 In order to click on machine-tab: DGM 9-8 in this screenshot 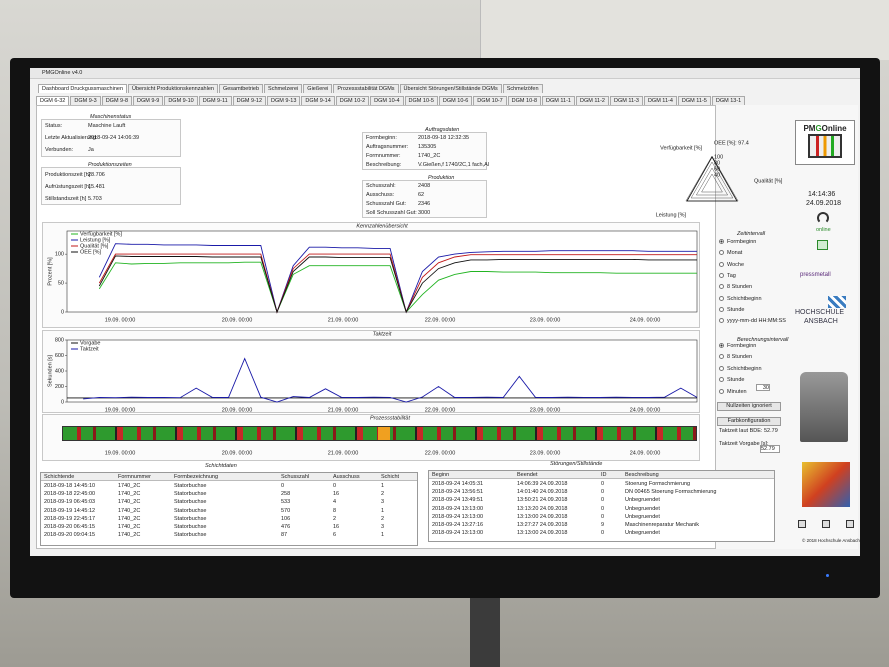, I will do `click(116, 100)`.